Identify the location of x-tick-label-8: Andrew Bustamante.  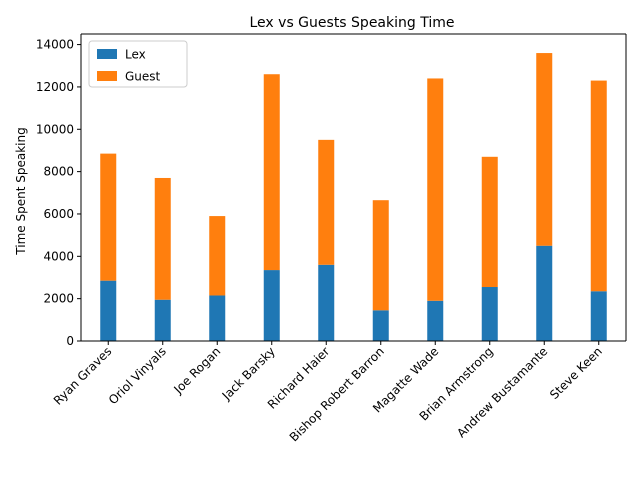
(502, 392).